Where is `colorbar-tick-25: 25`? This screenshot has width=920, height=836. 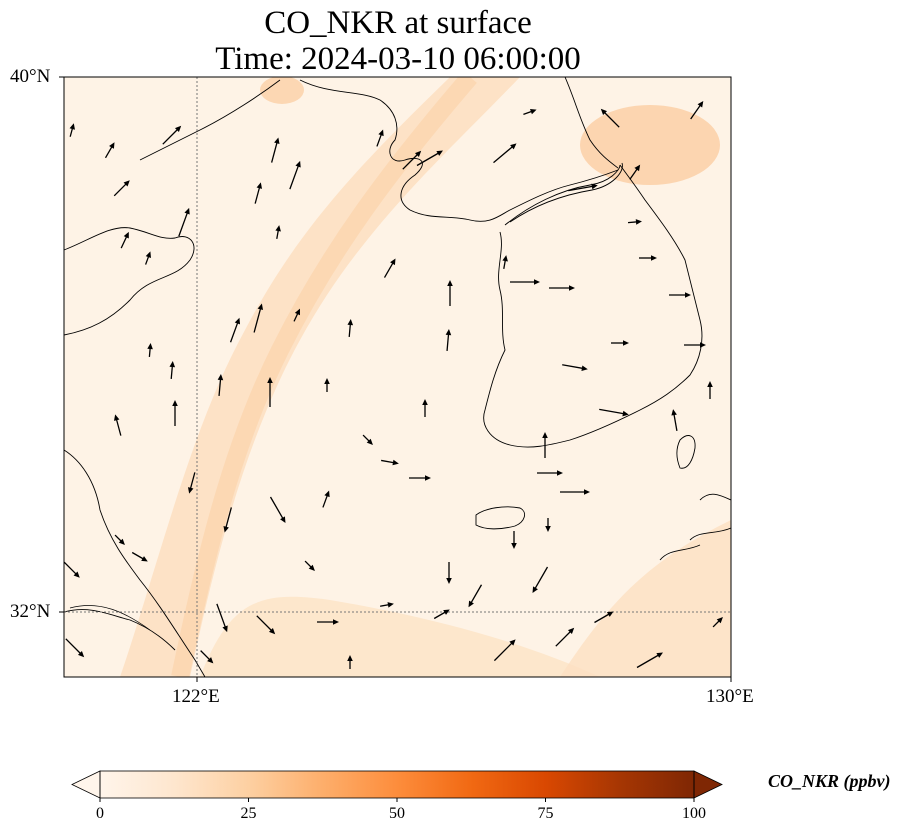 colorbar-tick-25: 25 is located at coordinates (248, 813).